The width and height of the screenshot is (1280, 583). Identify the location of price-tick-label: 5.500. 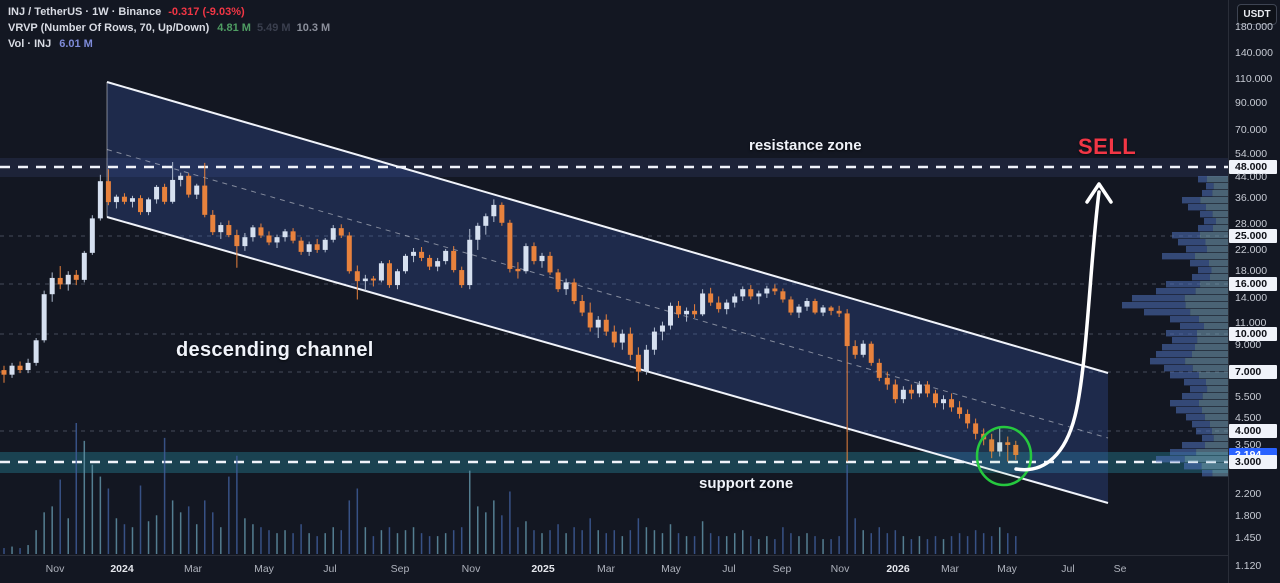
(1248, 397).